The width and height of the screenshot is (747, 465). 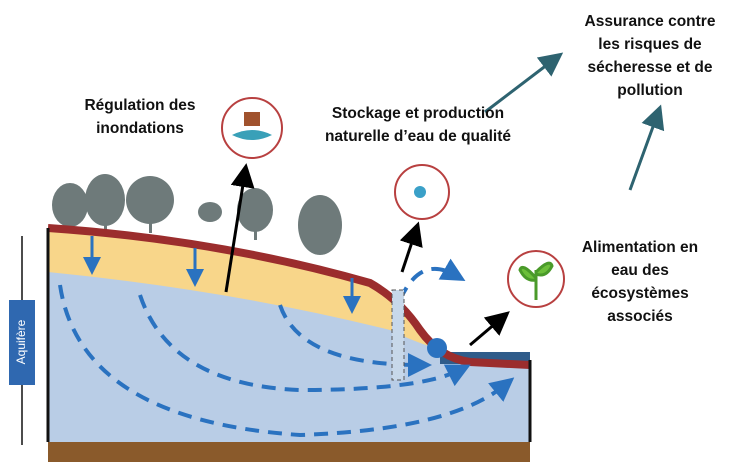 What do you see at coordinates (574, 121) in the screenshot?
I see `teal-arrows` at bounding box center [574, 121].